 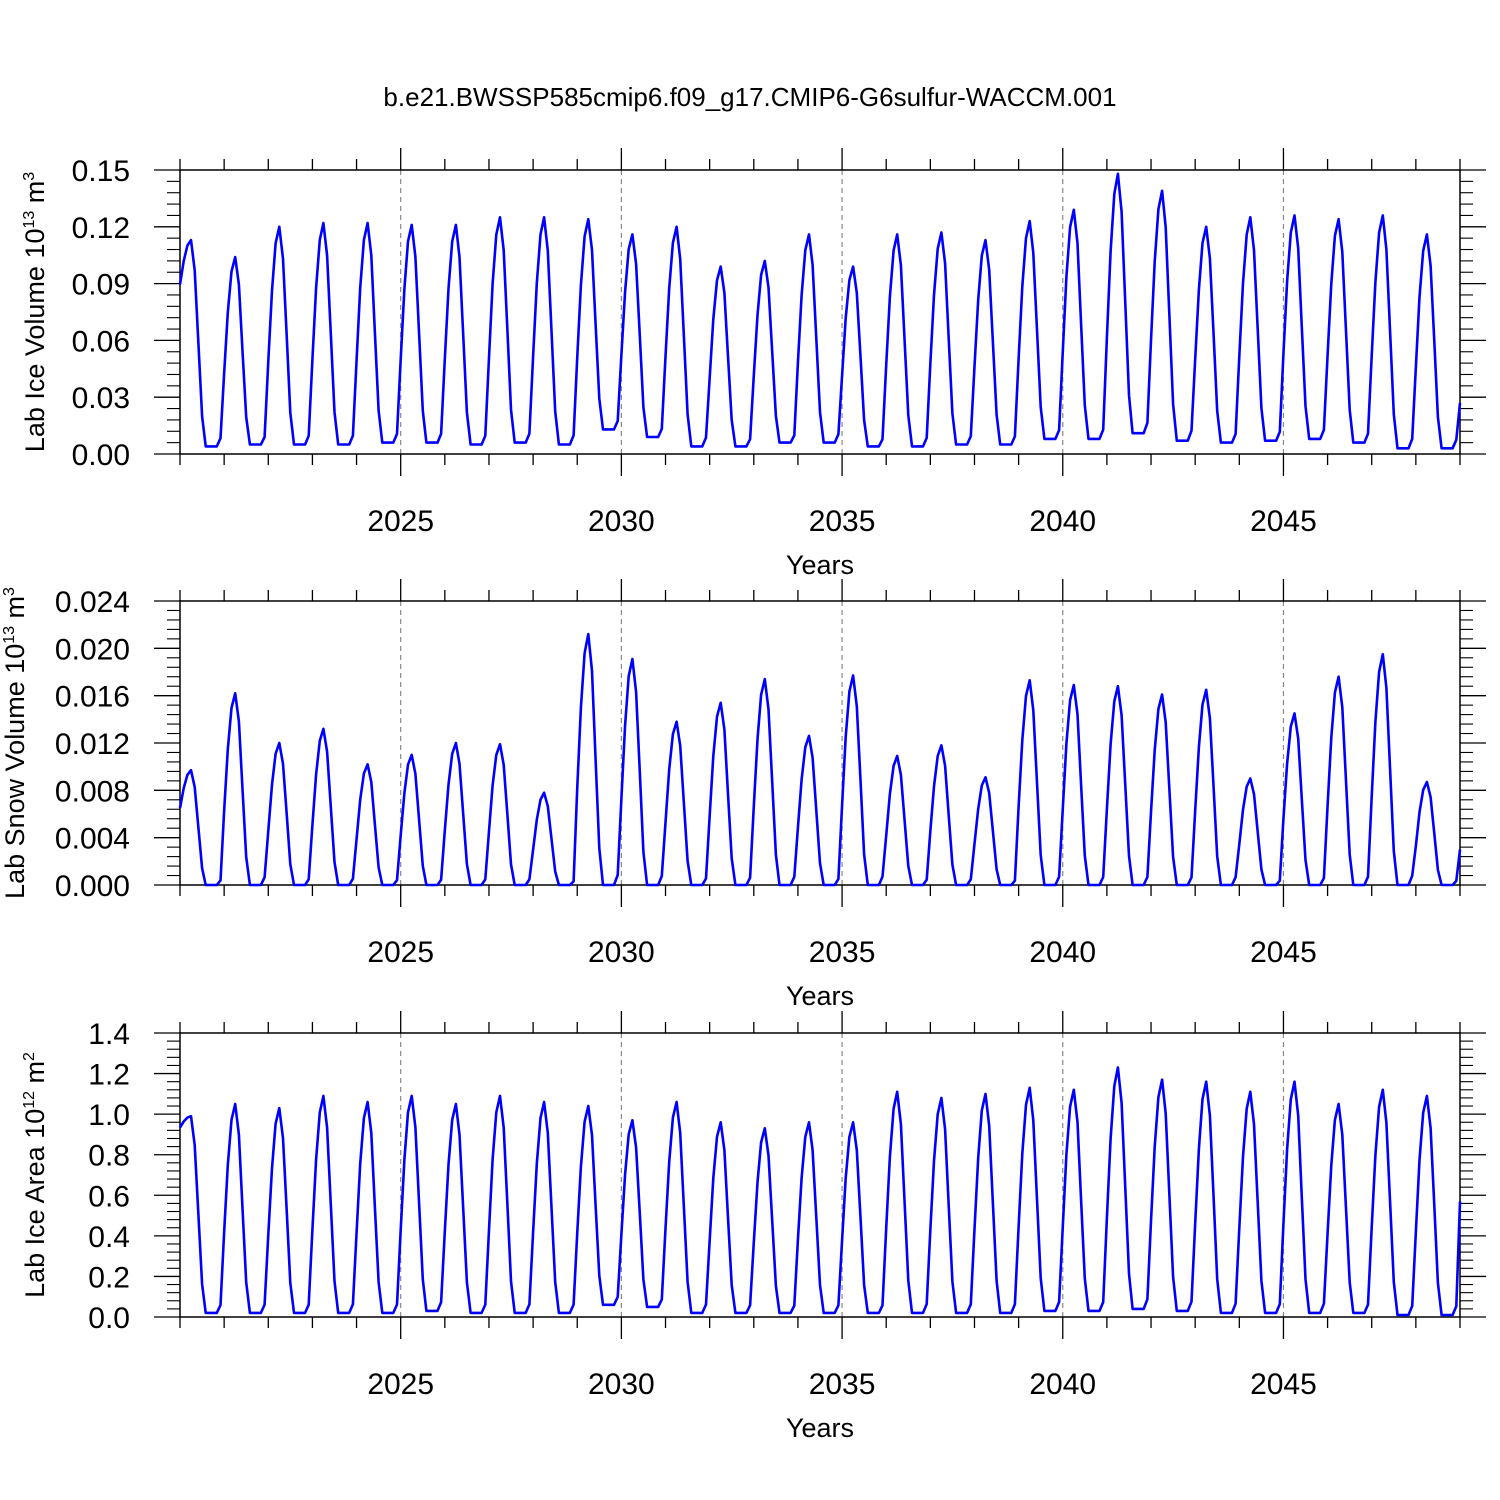 I want to click on y-axis-label: Lab Ice Volume 1013 m3, so click(x=35, y=312).